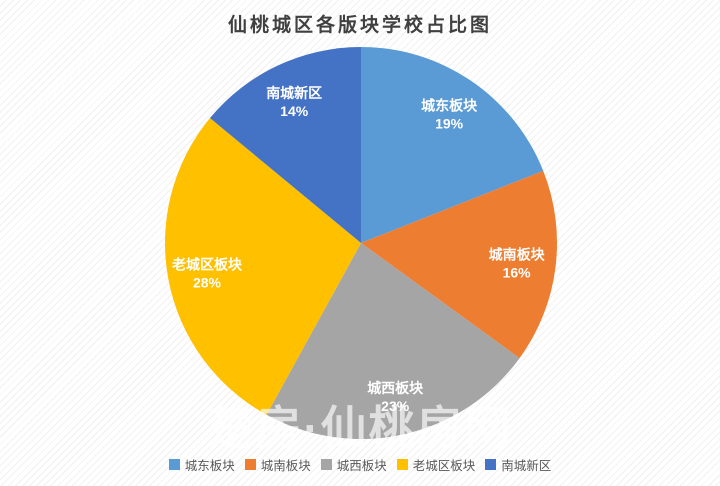 This screenshot has height=486, width=720. I want to click on legend: 城东板块 城南板块 城西板块 老城区板块 南城新区, so click(360, 464).